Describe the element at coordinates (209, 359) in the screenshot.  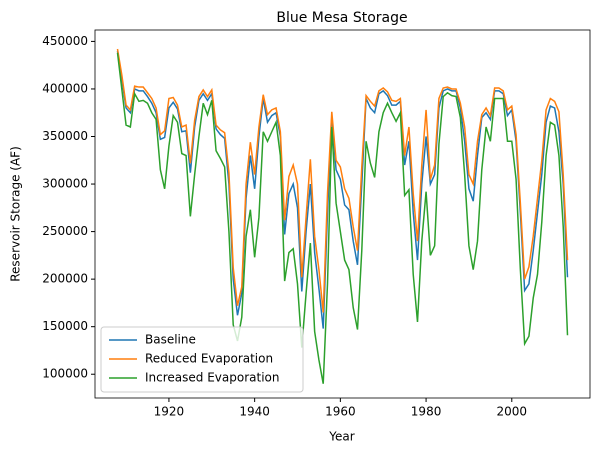
I see `legend-label: Reduced Evaporation` at that location.